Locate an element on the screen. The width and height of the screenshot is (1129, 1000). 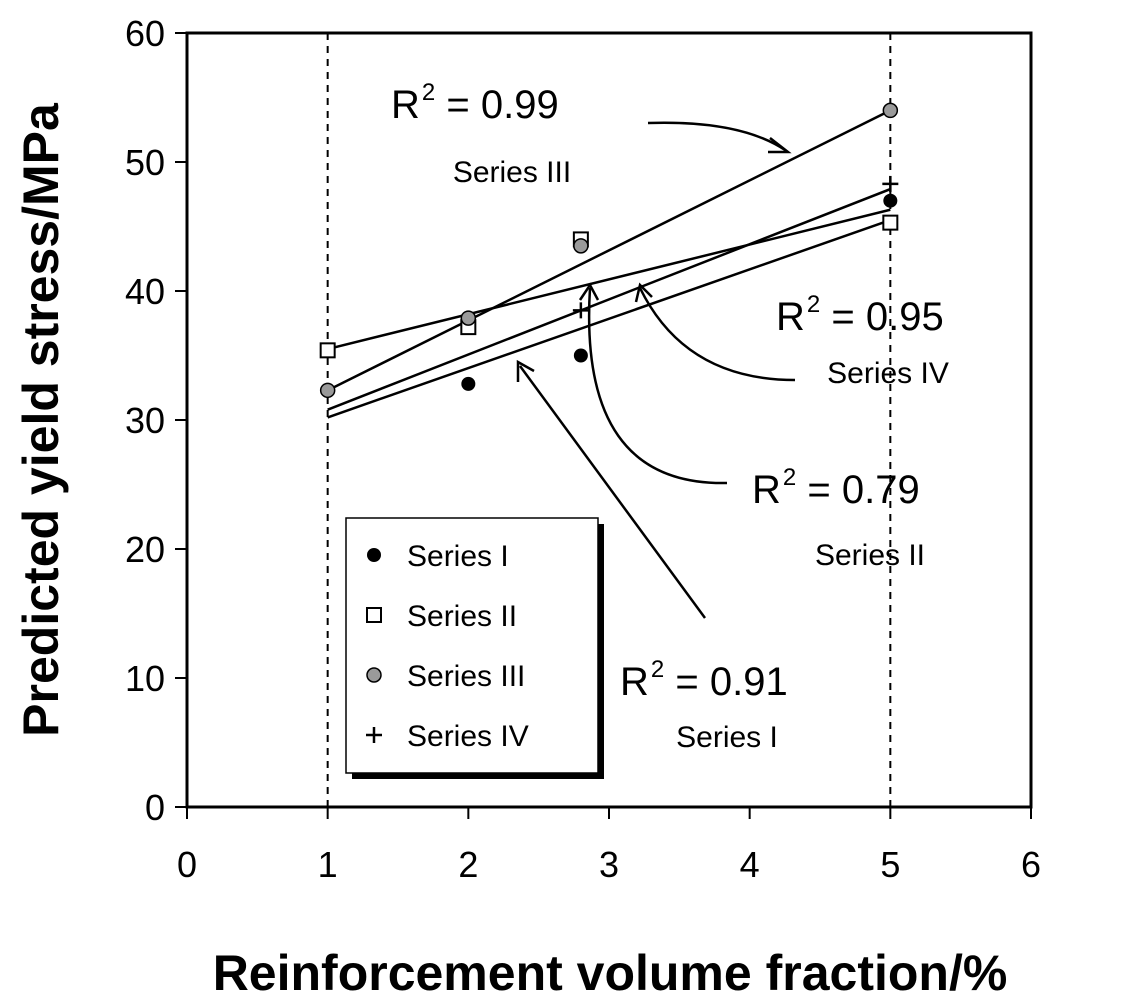
legend-label-series-1: Series I is located at coordinates (458, 556).